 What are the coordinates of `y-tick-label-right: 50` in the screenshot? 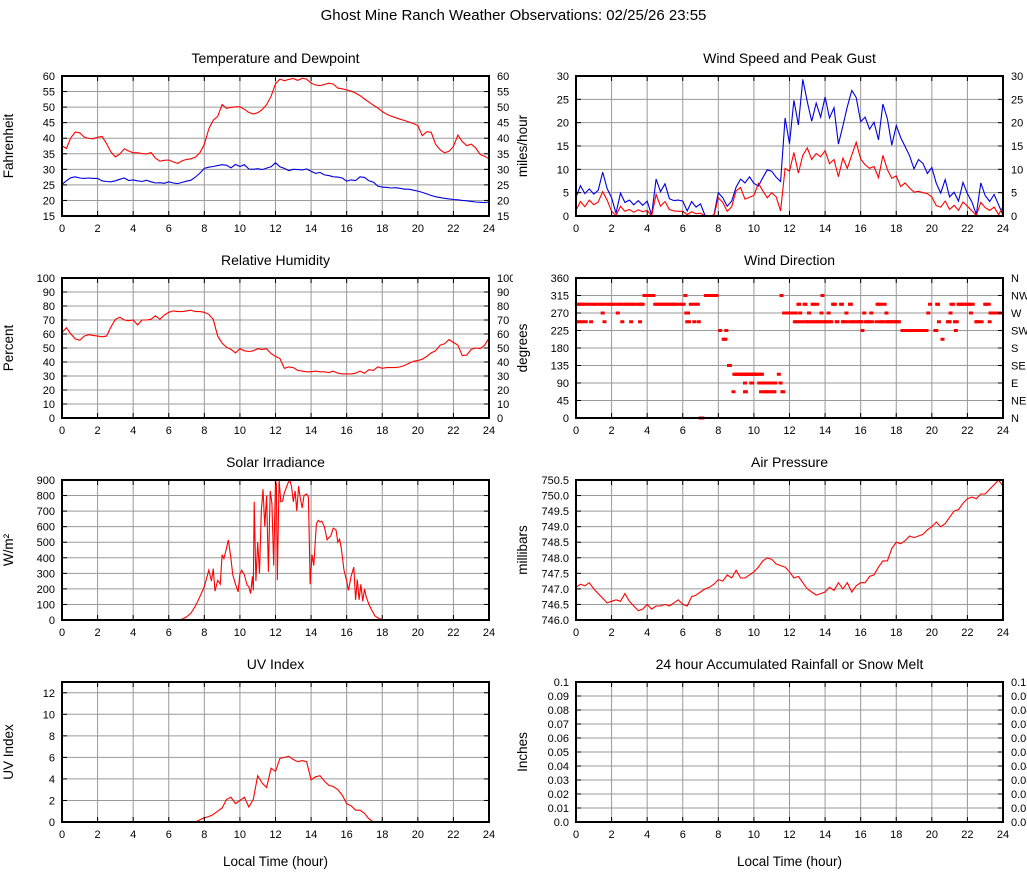 It's located at (503, 108).